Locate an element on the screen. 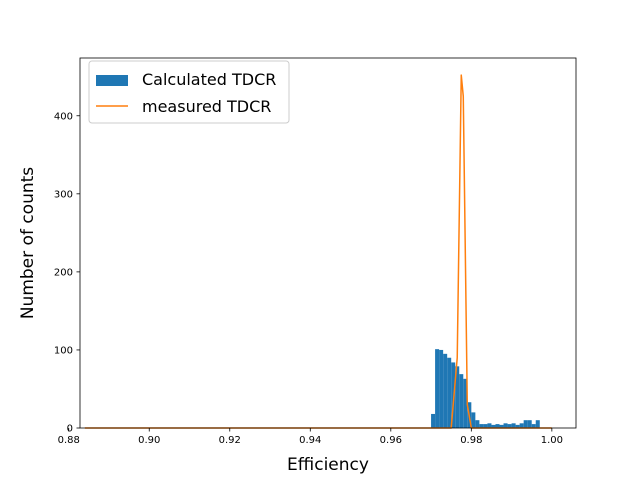  legend-label-measured-tdcr: measured TDCR is located at coordinates (206, 106).